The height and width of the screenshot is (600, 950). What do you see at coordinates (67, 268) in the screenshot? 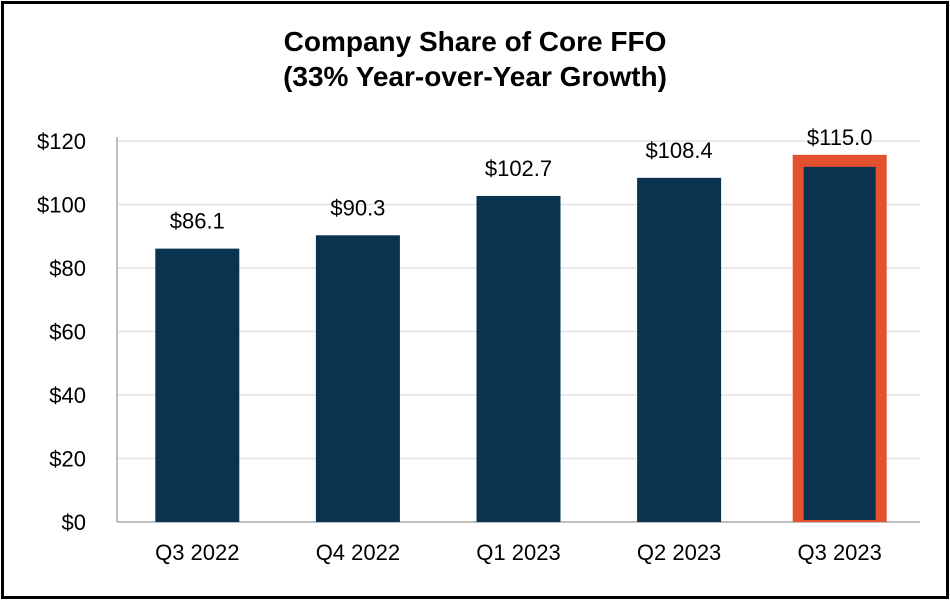
I see `y-tick-label: $80` at bounding box center [67, 268].